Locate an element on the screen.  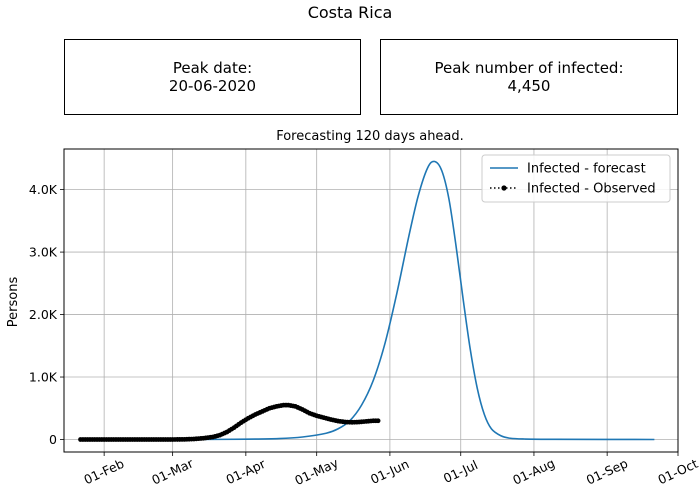
x-tick-label: 01-Sep is located at coordinates (607, 471).